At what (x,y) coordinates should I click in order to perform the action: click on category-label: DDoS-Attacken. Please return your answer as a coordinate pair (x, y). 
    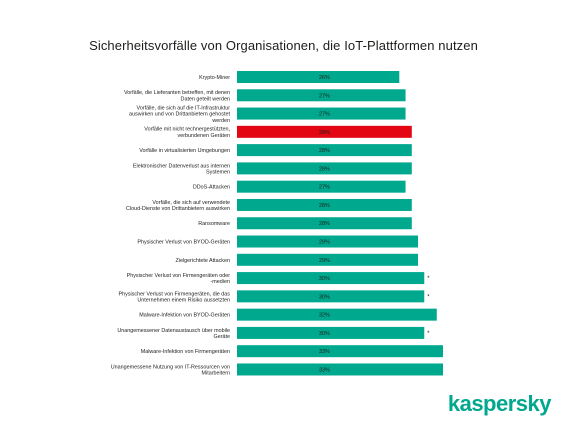
    Looking at the image, I should click on (211, 188).